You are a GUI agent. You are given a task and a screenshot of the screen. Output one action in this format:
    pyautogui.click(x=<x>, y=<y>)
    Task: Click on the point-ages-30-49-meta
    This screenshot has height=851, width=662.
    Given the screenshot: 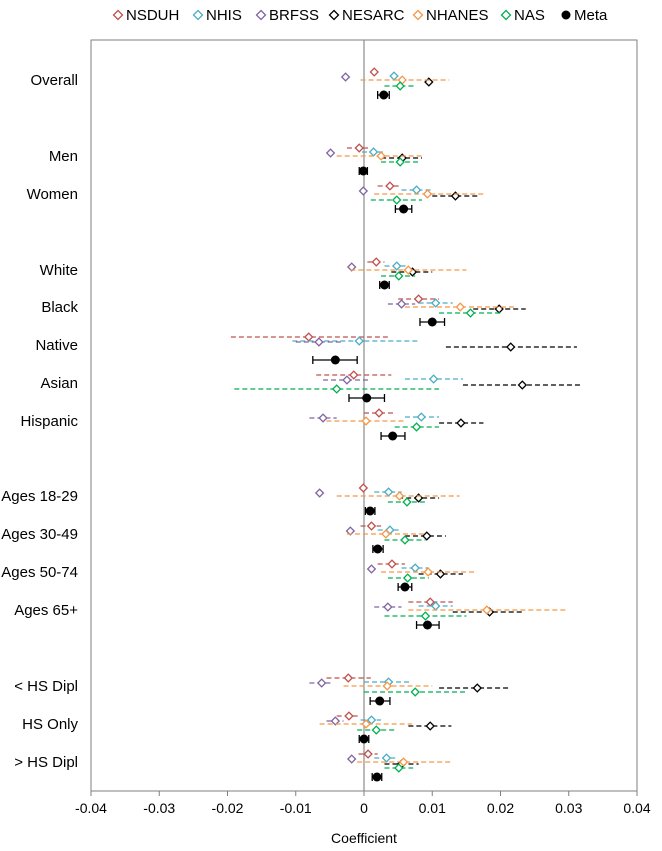 What is the action you would take?
    pyautogui.click(x=378, y=549)
    